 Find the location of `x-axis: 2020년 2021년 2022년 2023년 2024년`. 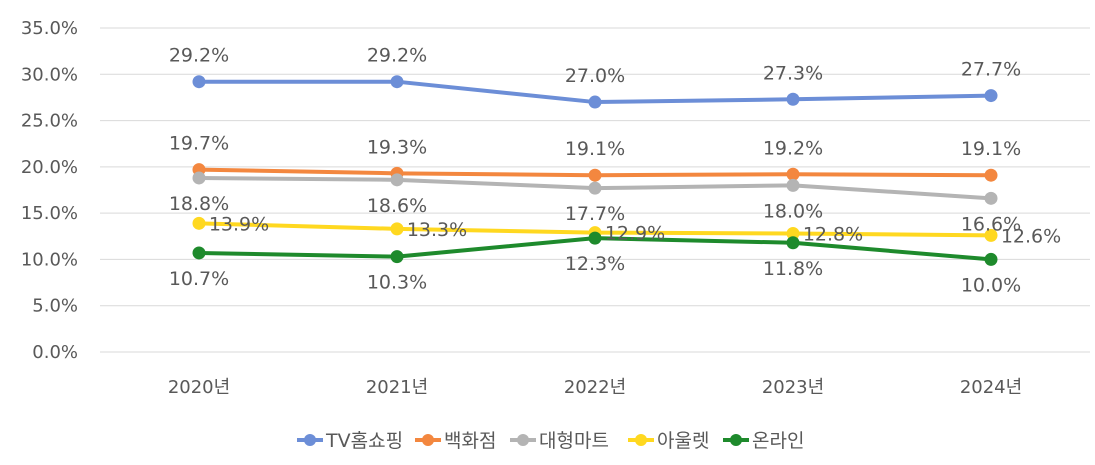

x-axis: 2020년 2021년 2022년 2023년 2024년 is located at coordinates (595, 387).